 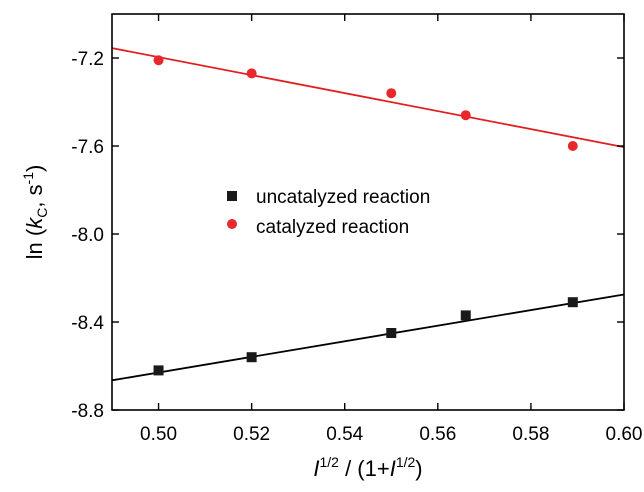 What do you see at coordinates (437, 434) in the screenshot?
I see `x-tick-label: 0.56` at bounding box center [437, 434].